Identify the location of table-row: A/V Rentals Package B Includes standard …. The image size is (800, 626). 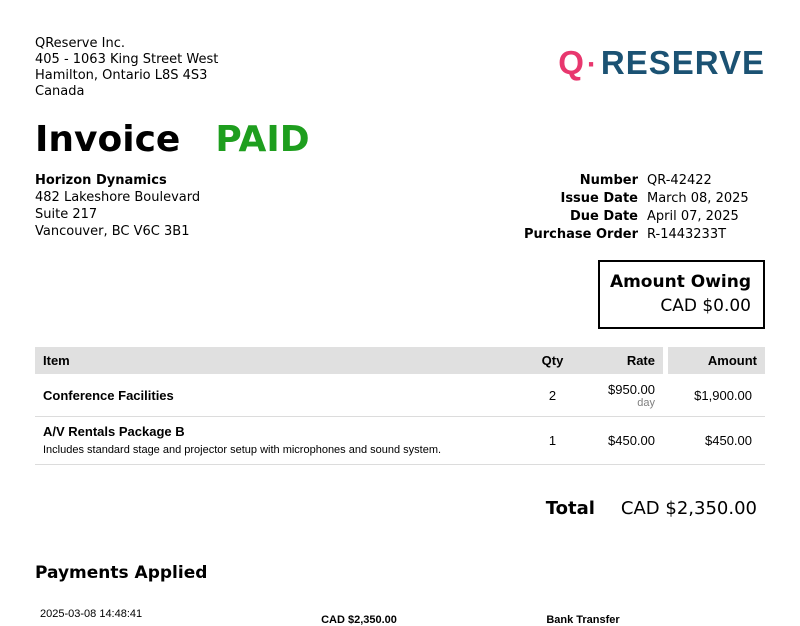
(400, 441).